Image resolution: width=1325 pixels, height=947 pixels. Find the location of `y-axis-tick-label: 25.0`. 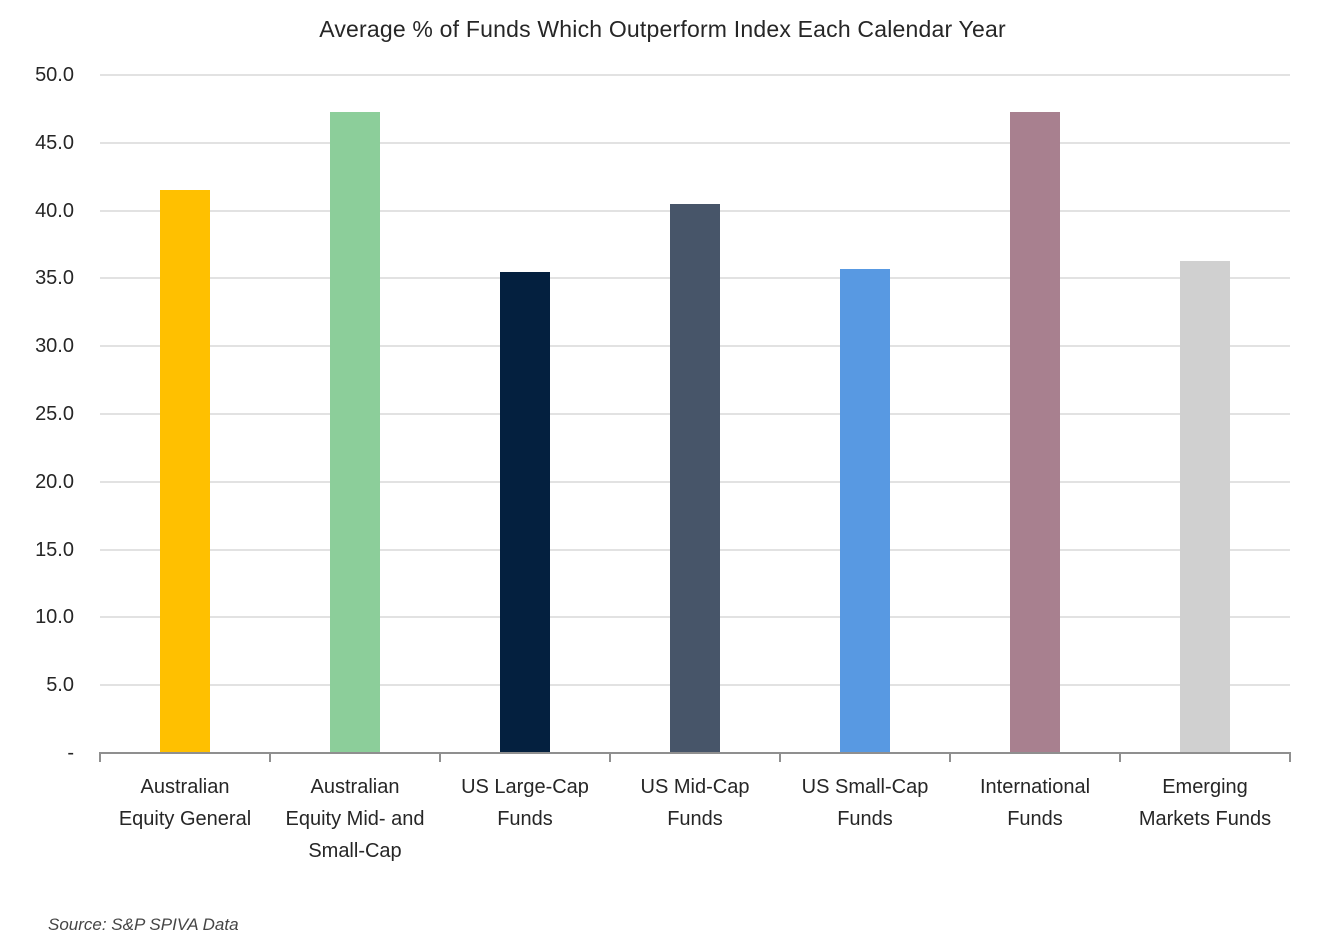

y-axis-tick-label: 25.0 is located at coordinates (54, 414).